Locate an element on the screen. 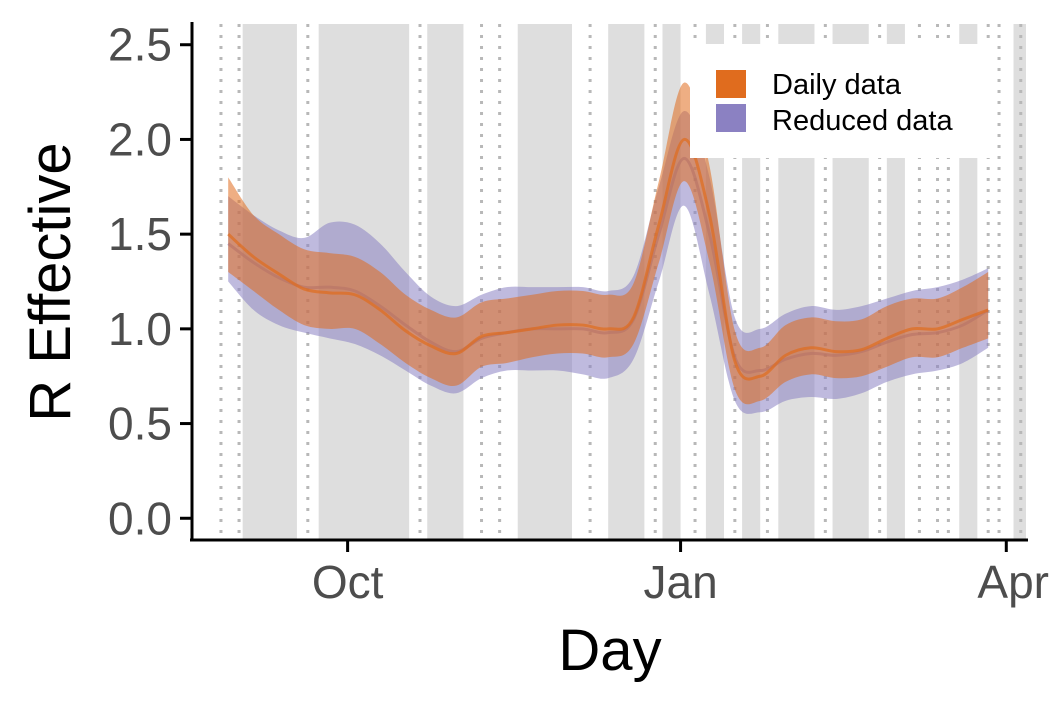 This screenshot has width=1051, height=708. legend-key-reduced-data is located at coordinates (731, 118).